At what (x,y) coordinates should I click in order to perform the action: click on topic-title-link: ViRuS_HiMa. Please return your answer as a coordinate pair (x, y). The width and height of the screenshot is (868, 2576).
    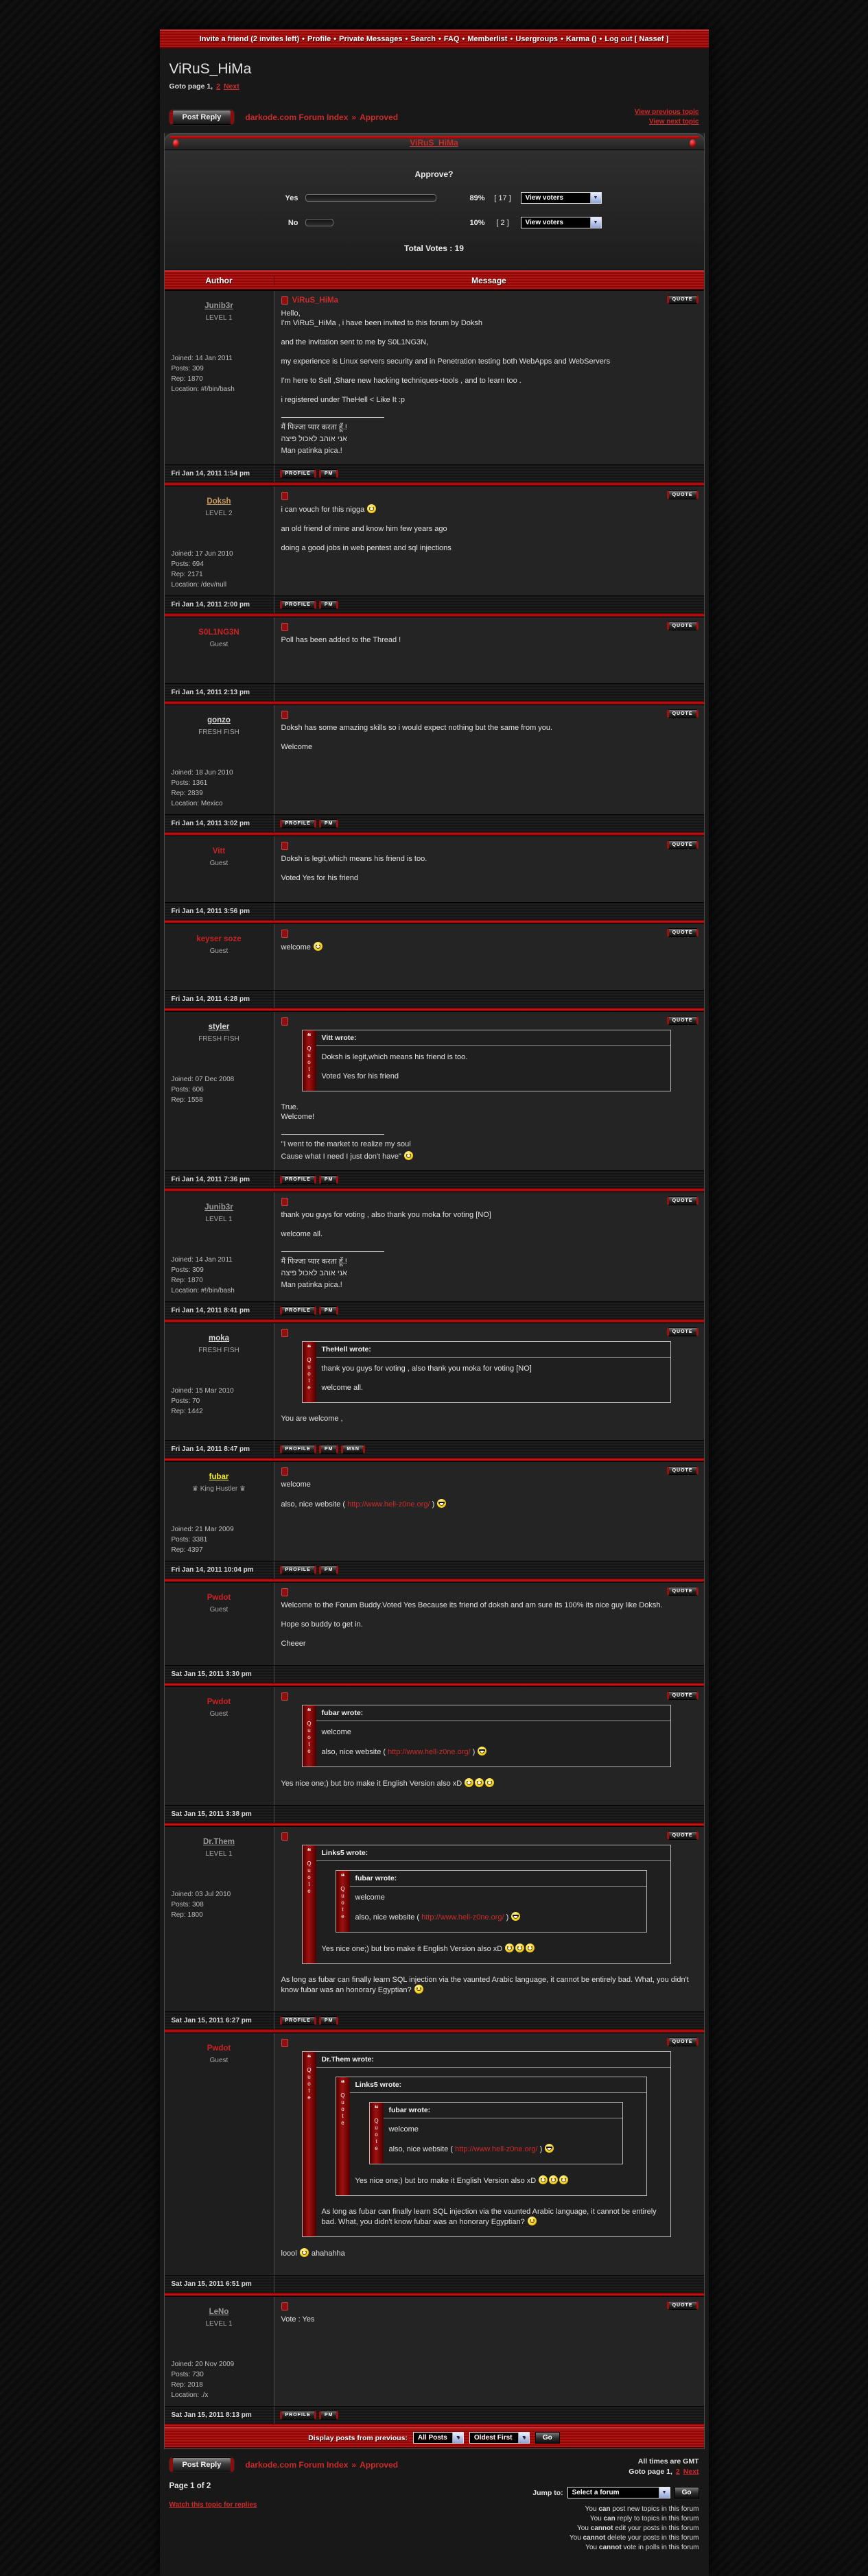
    Looking at the image, I should click on (434, 142).